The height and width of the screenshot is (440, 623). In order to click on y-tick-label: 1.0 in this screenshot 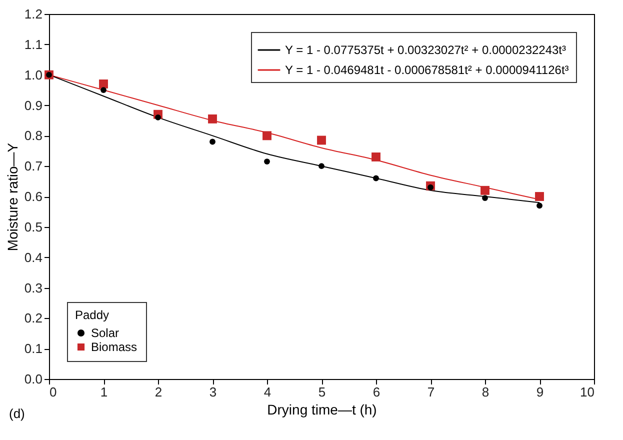, I will do `click(33, 74)`.